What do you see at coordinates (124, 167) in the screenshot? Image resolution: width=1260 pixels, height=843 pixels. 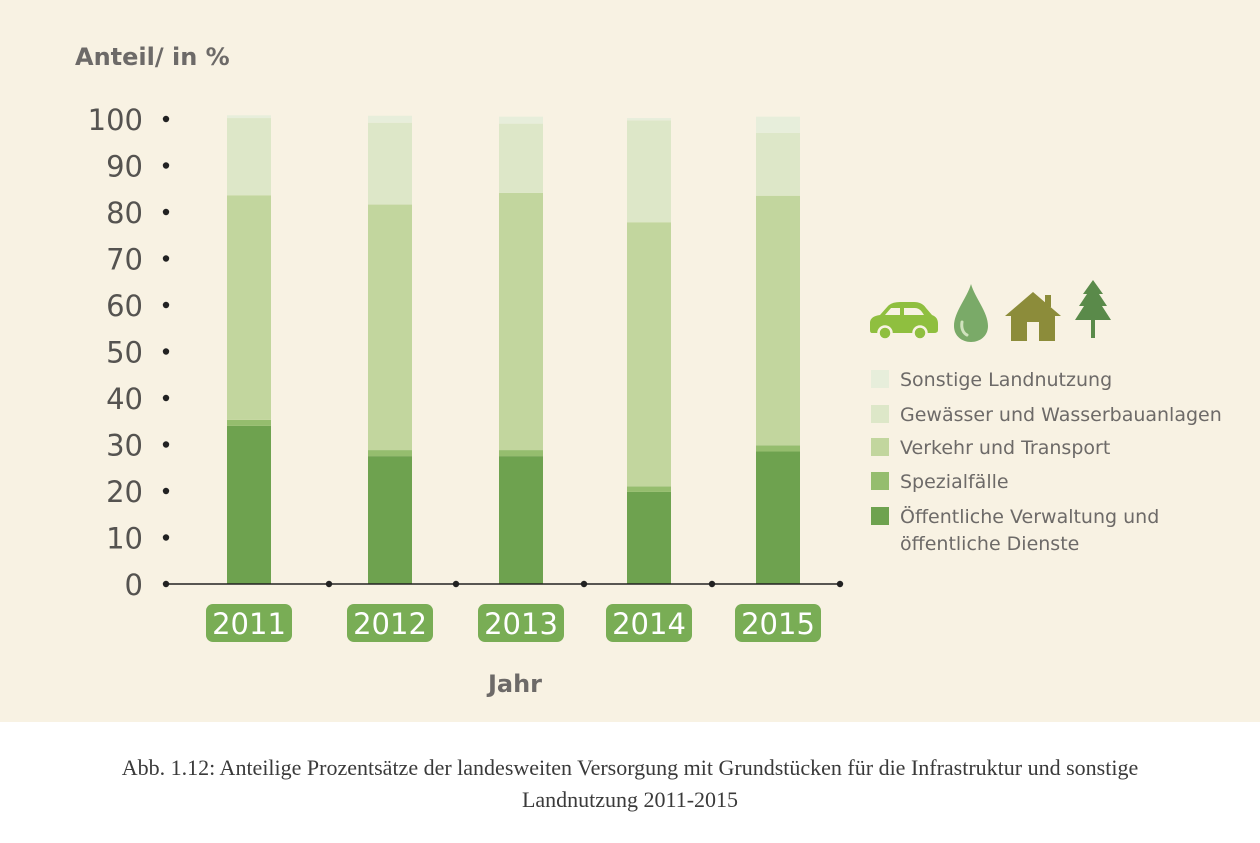 I see `y-tick-label: 90` at bounding box center [124, 167].